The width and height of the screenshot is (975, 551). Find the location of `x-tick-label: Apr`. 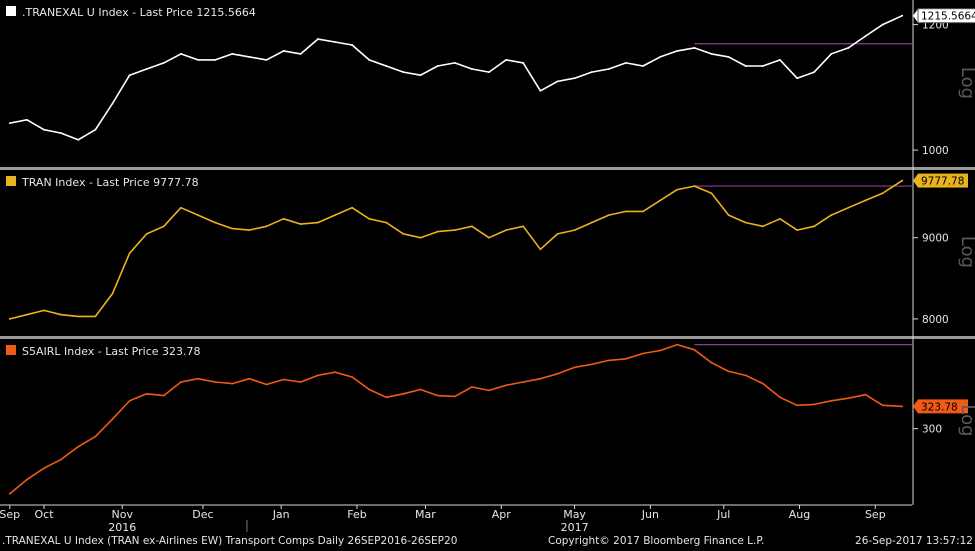

x-tick-label: Apr is located at coordinates (502, 514).